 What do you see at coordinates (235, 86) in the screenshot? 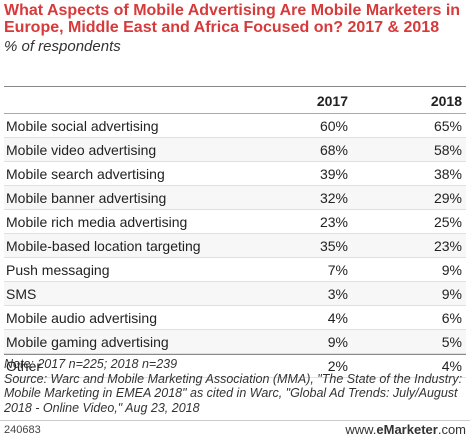
I see `top-divider` at bounding box center [235, 86].